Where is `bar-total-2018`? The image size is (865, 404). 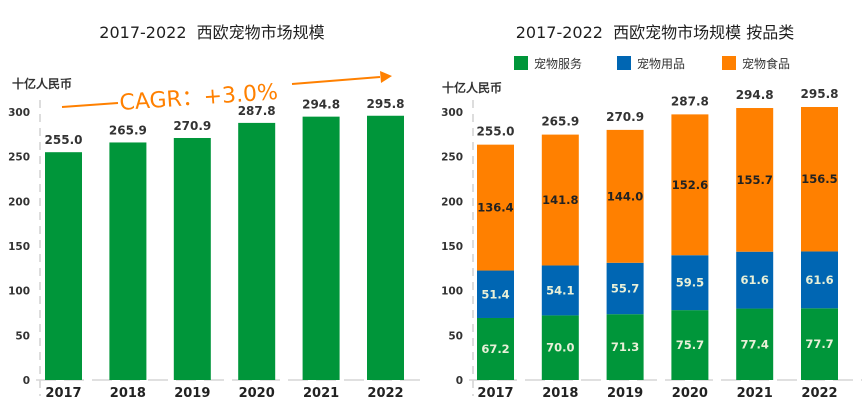 bar-total-2018 is located at coordinates (128, 261).